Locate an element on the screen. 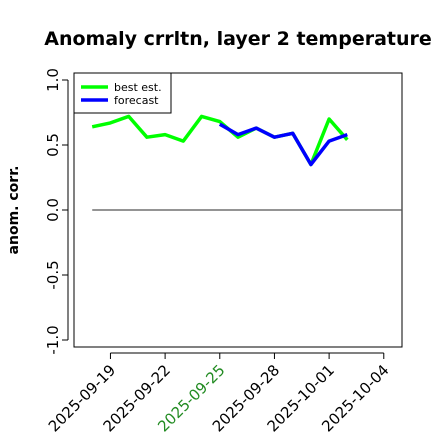 This screenshot has height=440, width=440. y-tick-label: -0.5 is located at coordinates (53, 274).